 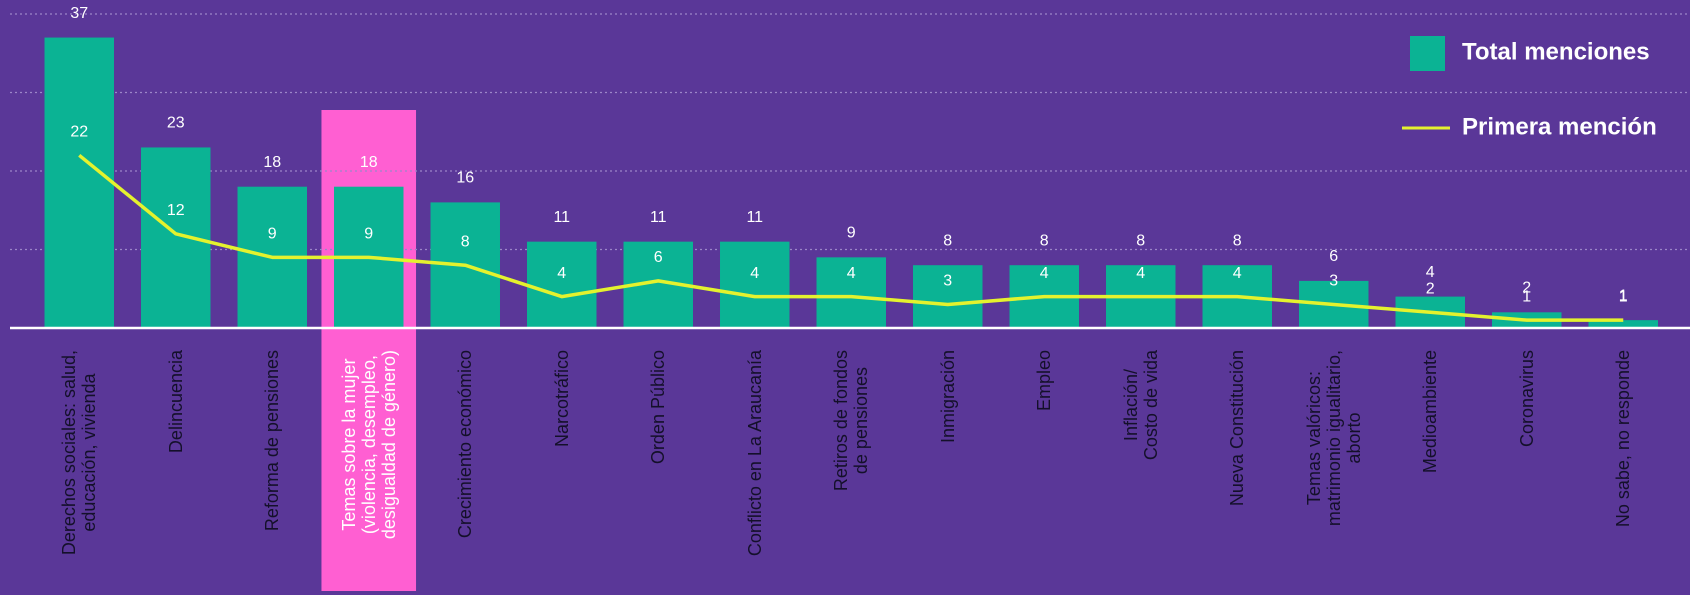 What do you see at coordinates (1044, 381) in the screenshot?
I see `x-tick-label: Empleo` at bounding box center [1044, 381].